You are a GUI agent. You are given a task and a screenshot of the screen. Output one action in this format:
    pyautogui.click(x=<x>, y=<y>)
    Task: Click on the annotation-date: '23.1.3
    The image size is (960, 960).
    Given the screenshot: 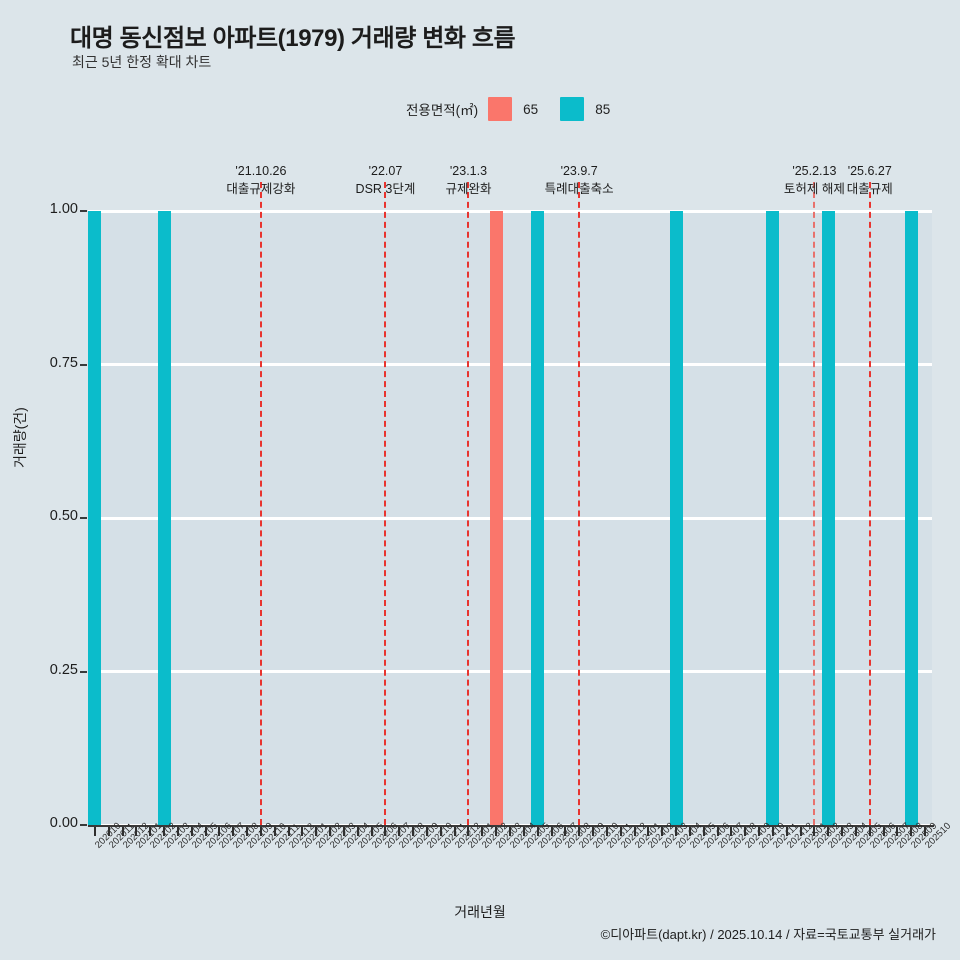 What is the action you would take?
    pyautogui.click(x=468, y=171)
    